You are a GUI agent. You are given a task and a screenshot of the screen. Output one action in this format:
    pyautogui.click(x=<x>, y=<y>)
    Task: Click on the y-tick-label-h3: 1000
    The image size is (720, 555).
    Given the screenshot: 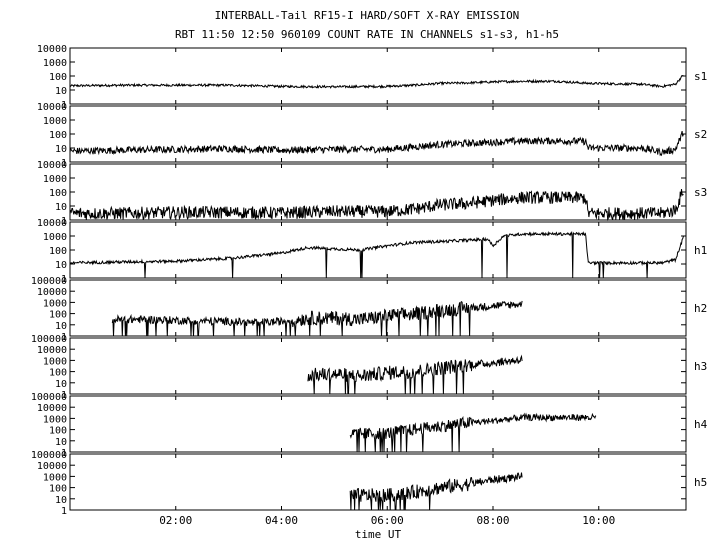 What is the action you would take?
    pyautogui.click(x=55, y=361)
    